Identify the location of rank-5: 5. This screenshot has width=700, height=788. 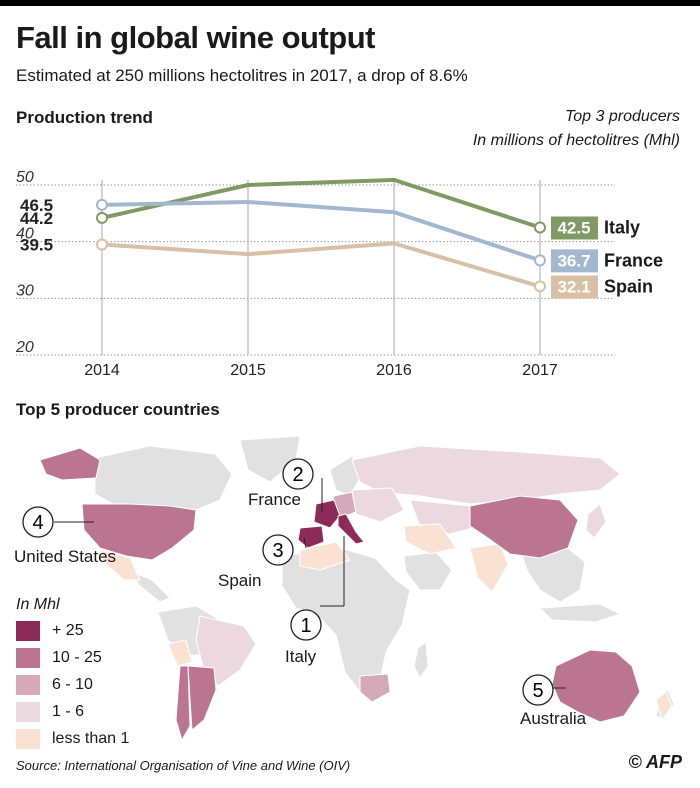
(537, 691).